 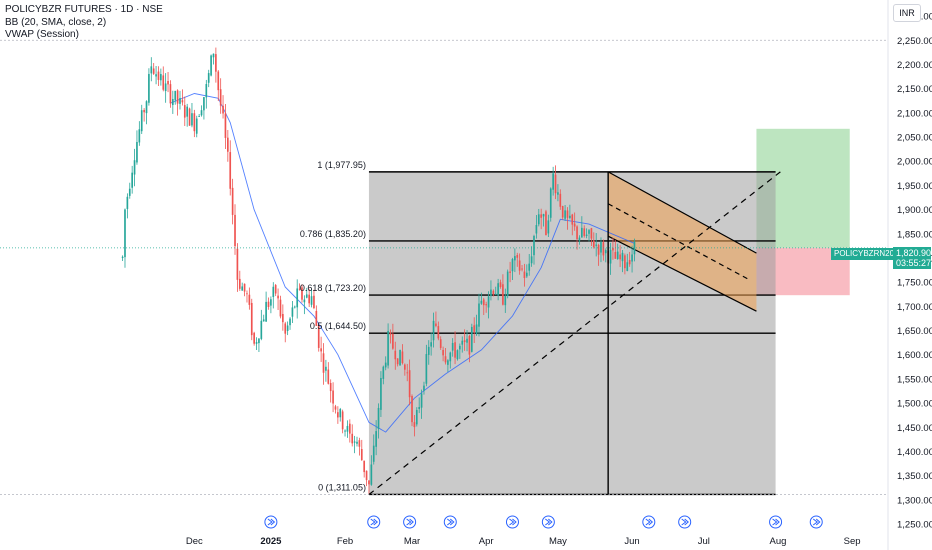 What do you see at coordinates (412, 541) in the screenshot?
I see `time-tick-label: Mar` at bounding box center [412, 541].